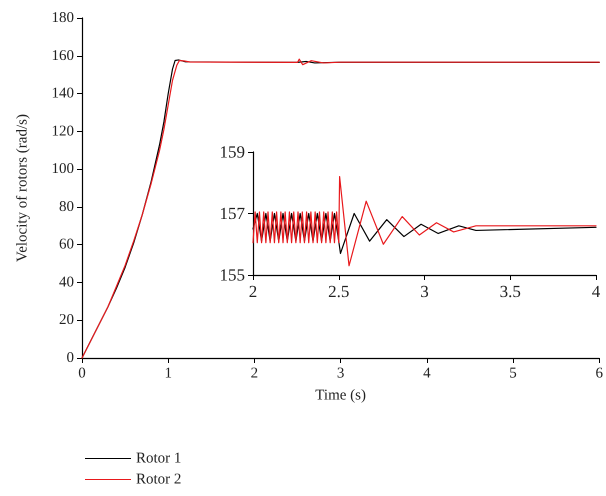  What do you see at coordinates (22, 188) in the screenshot?
I see `y-axis-title: Velocity of rotors (rad/s)` at bounding box center [22, 188].